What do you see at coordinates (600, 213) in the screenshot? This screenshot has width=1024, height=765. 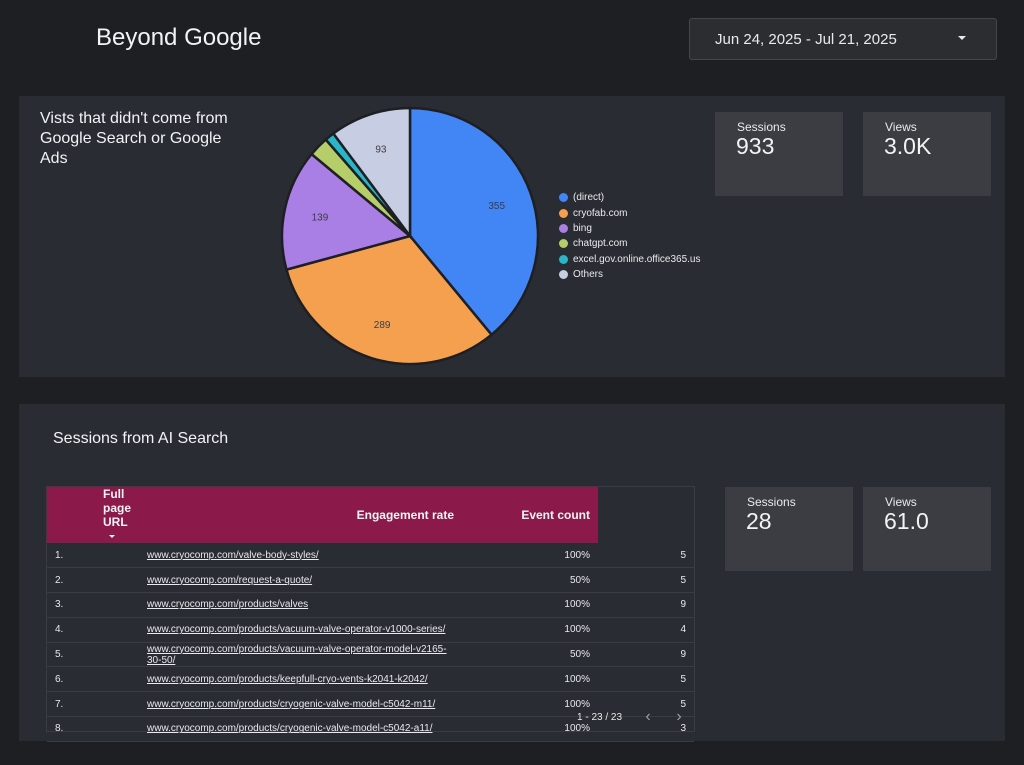 I see `legend-label: cryofab.com` at bounding box center [600, 213].